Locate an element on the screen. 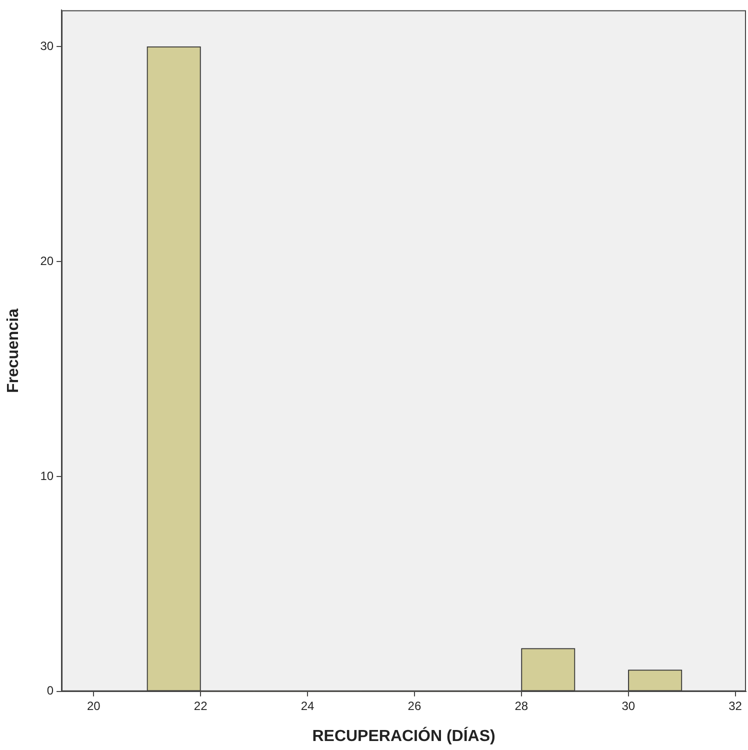 This screenshot has height=750, width=748. y-tick-label: 0 is located at coordinates (50, 691).